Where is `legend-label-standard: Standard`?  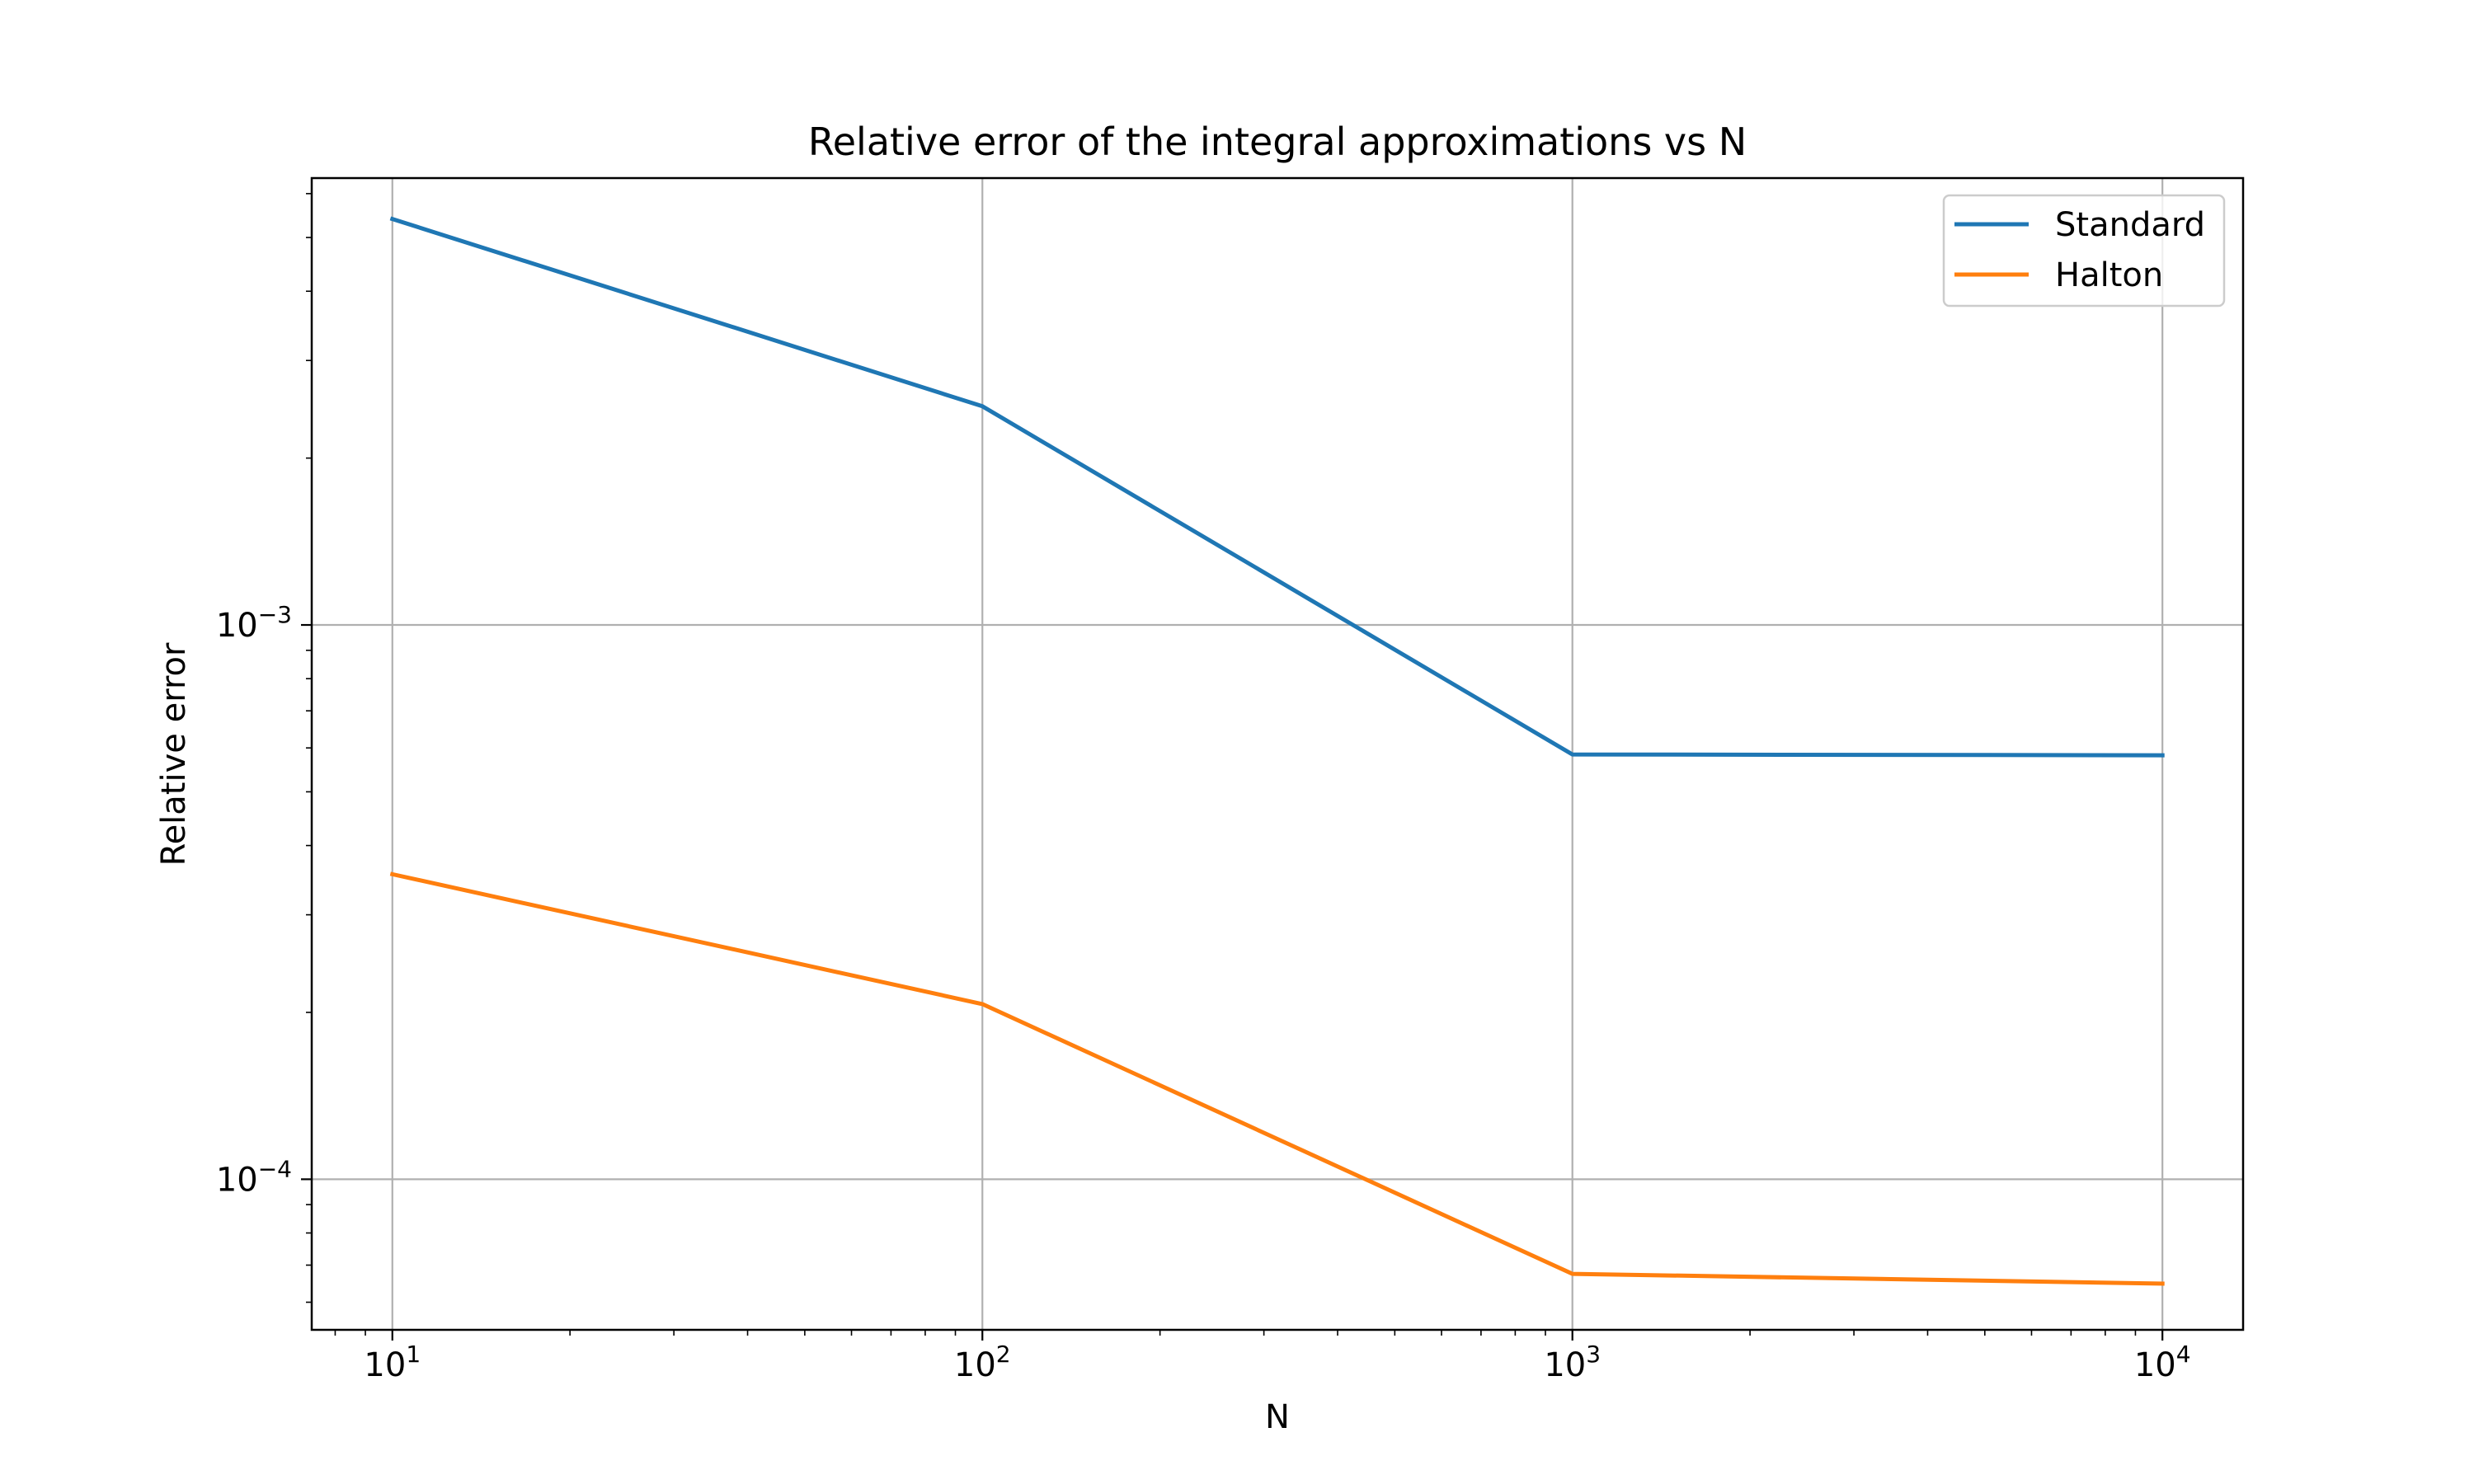 legend-label-standard: Standard is located at coordinates (2130, 225).